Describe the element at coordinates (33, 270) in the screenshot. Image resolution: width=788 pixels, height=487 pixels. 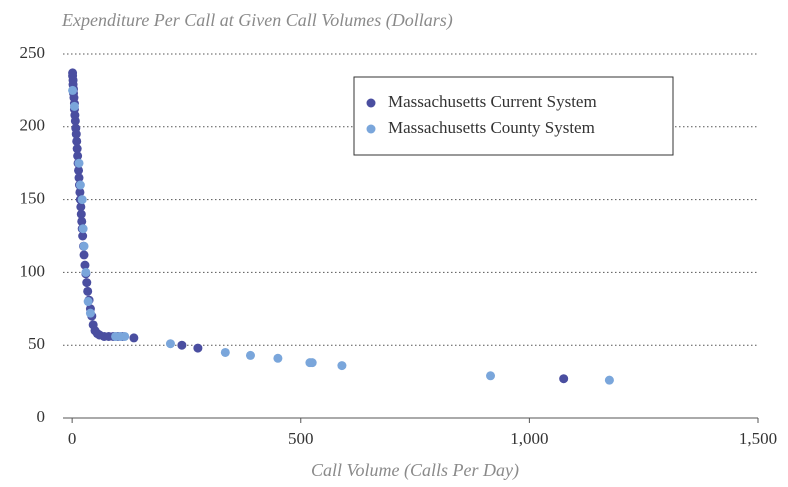
I see `y-tick-label: 100` at that location.